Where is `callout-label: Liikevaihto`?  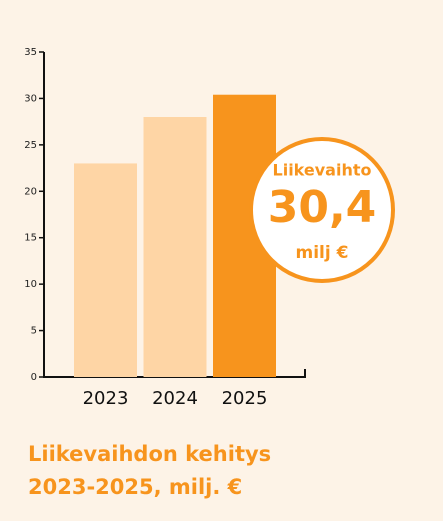 callout-label: Liikevaihto is located at coordinates (322, 170).